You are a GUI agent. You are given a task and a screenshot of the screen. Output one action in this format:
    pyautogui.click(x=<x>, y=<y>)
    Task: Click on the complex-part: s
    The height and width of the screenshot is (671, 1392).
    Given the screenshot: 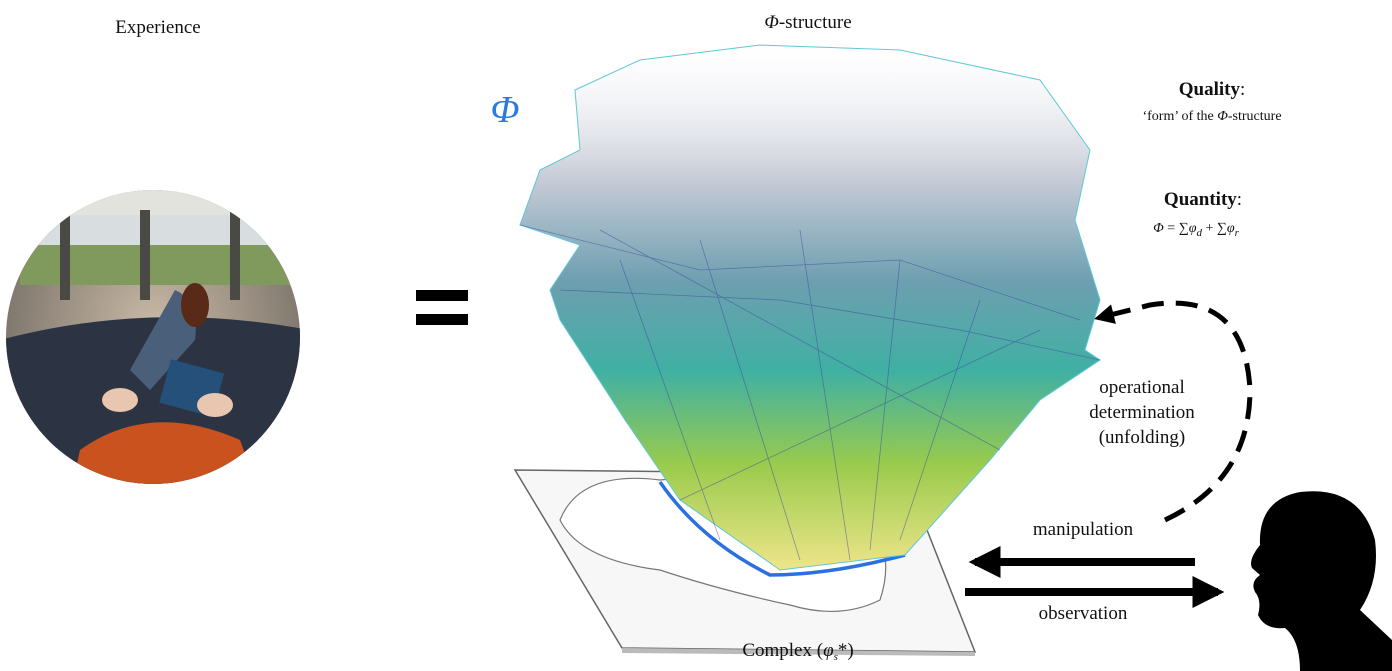 What is the action you would take?
    pyautogui.click(x=836, y=657)
    